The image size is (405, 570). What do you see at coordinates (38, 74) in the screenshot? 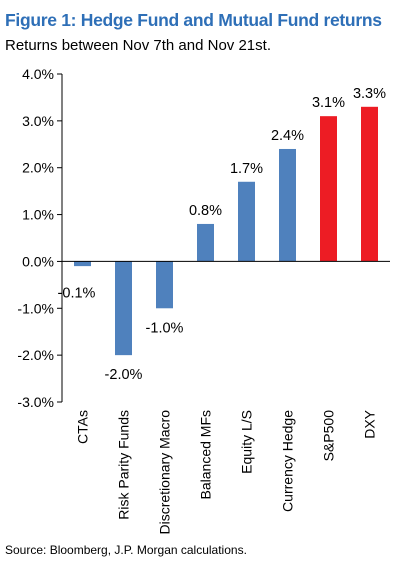
I see `y-tick-label: 4.0%` at bounding box center [38, 74].